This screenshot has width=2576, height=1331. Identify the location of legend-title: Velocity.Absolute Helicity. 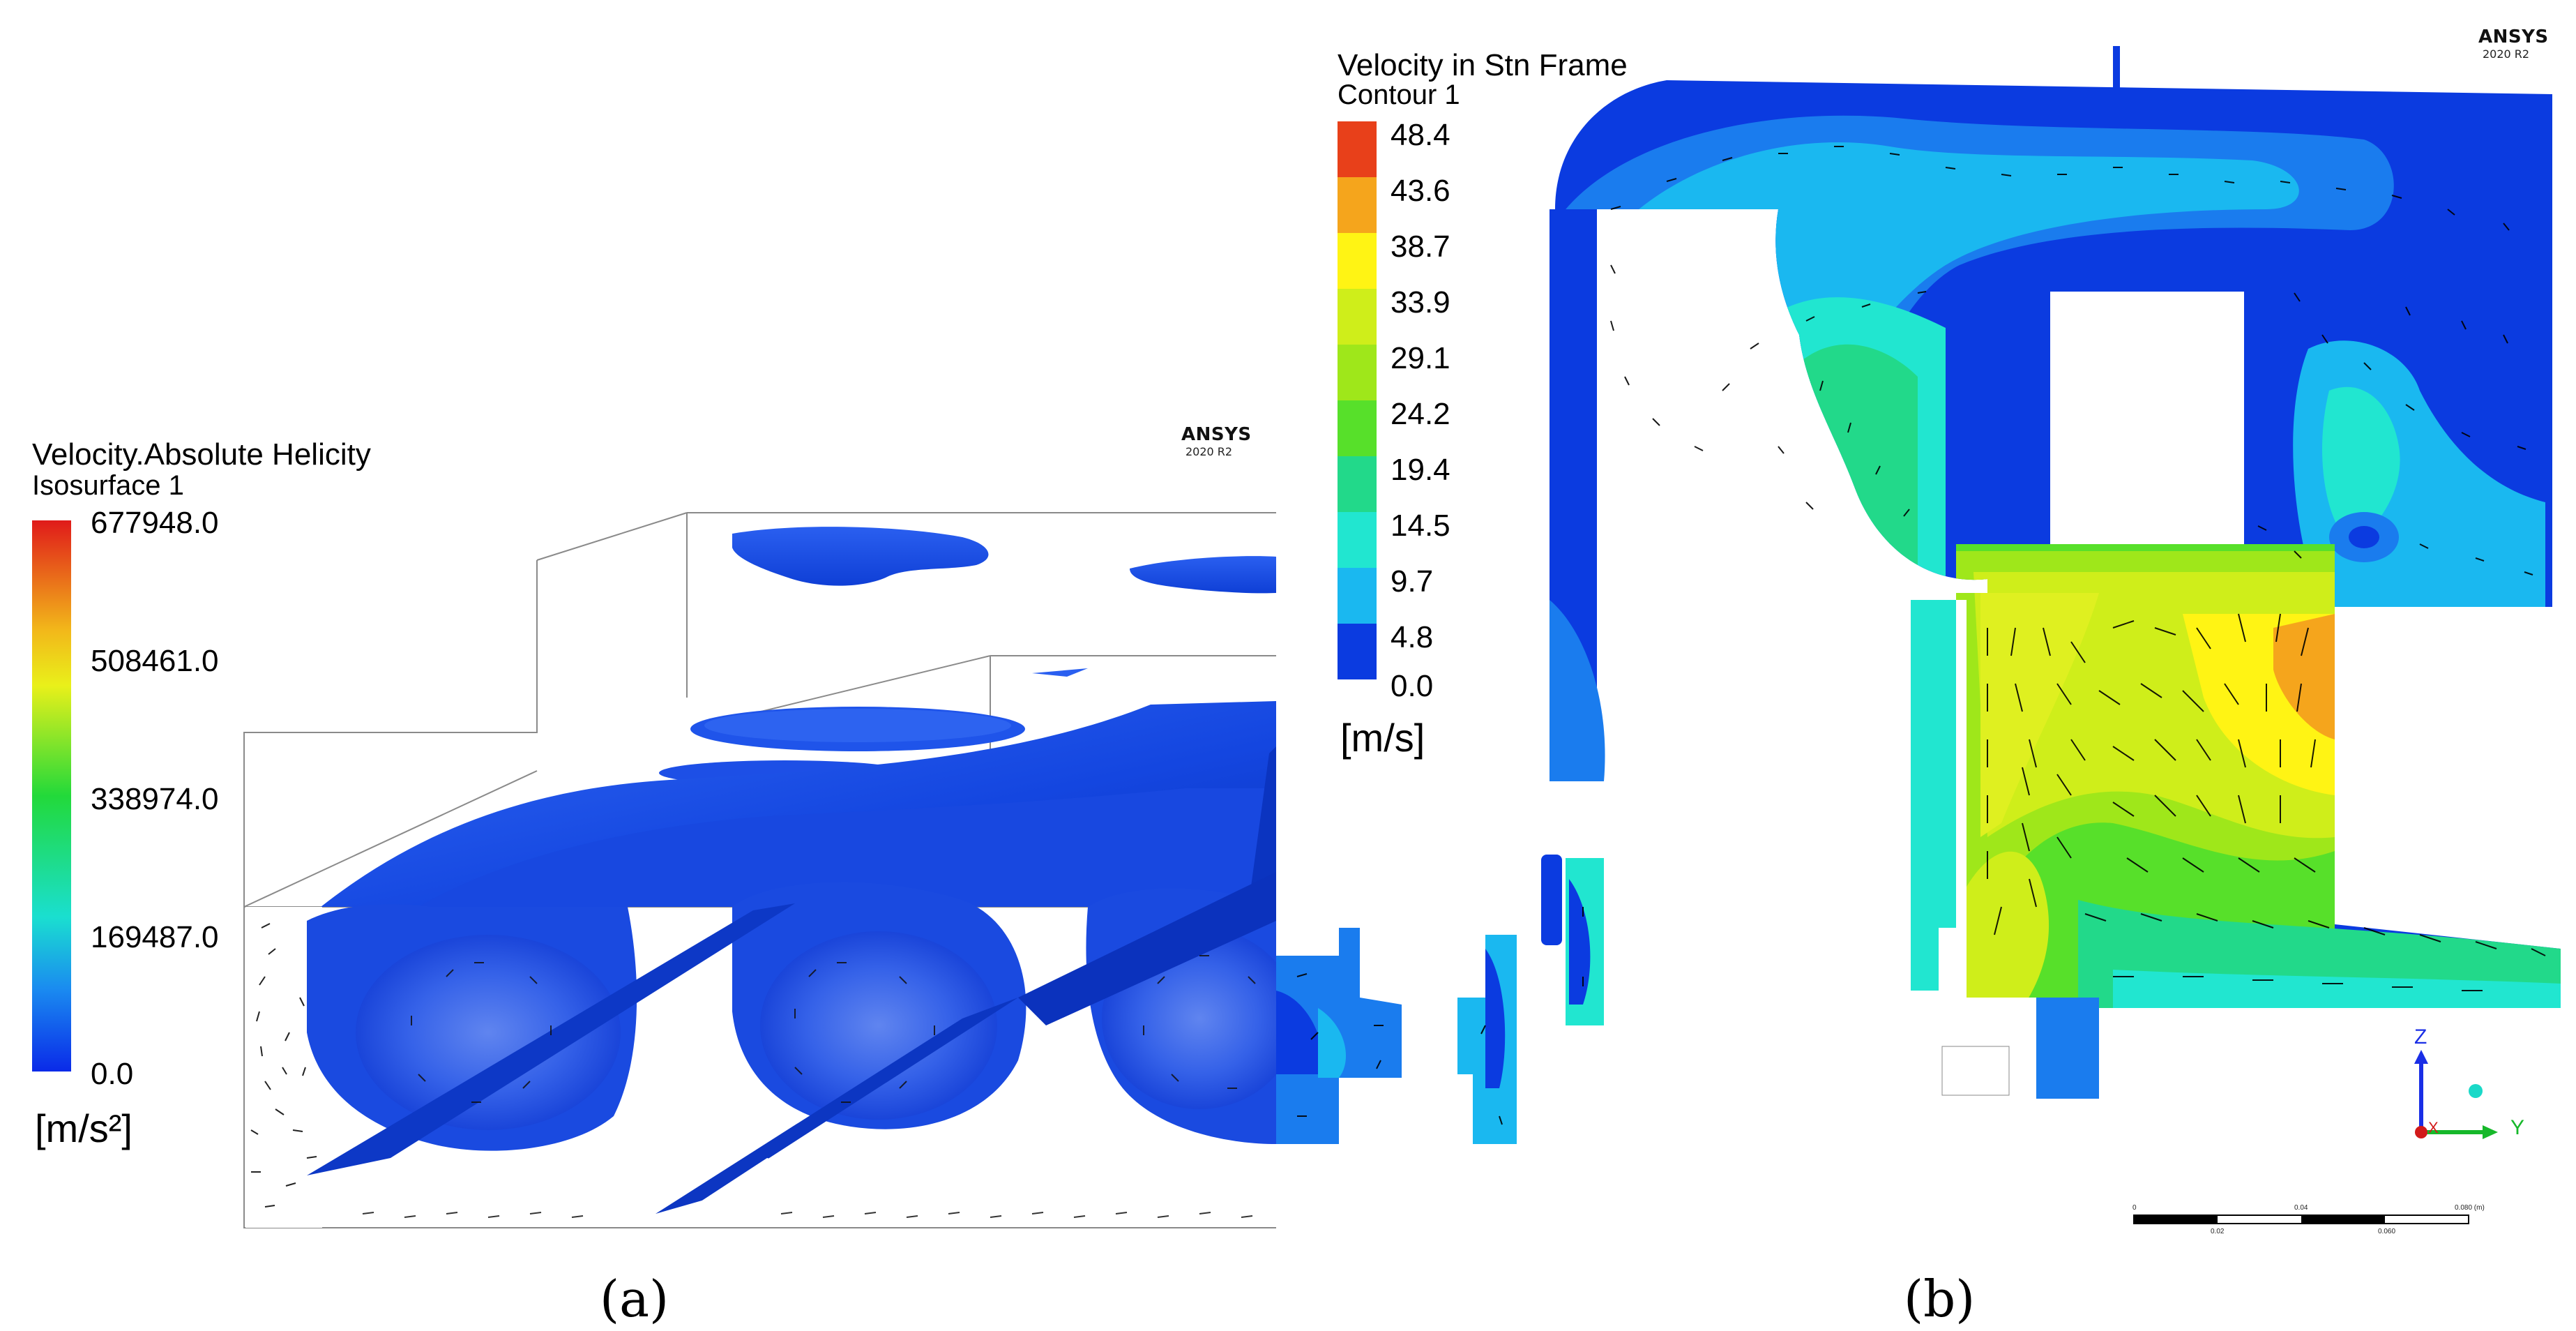
(201, 454).